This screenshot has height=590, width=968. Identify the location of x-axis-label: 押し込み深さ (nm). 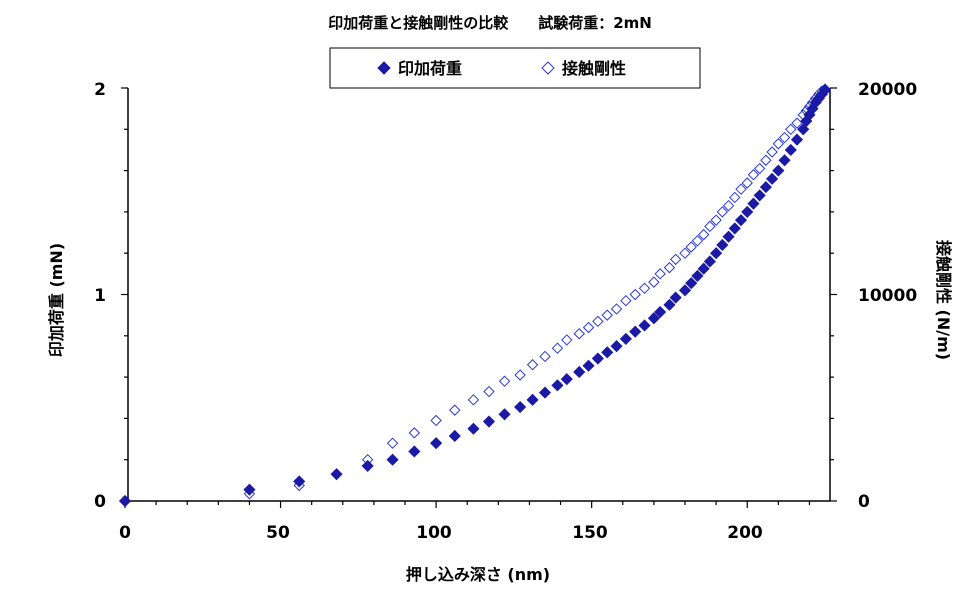
(478, 574).